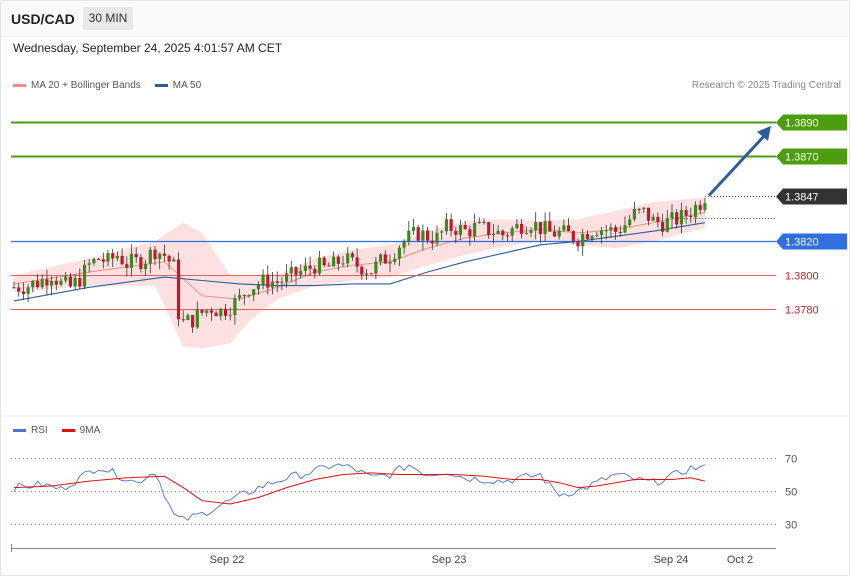 The image size is (850, 576). Describe the element at coordinates (740, 560) in the screenshot. I see `x-tick-label: Oct 2` at that location.